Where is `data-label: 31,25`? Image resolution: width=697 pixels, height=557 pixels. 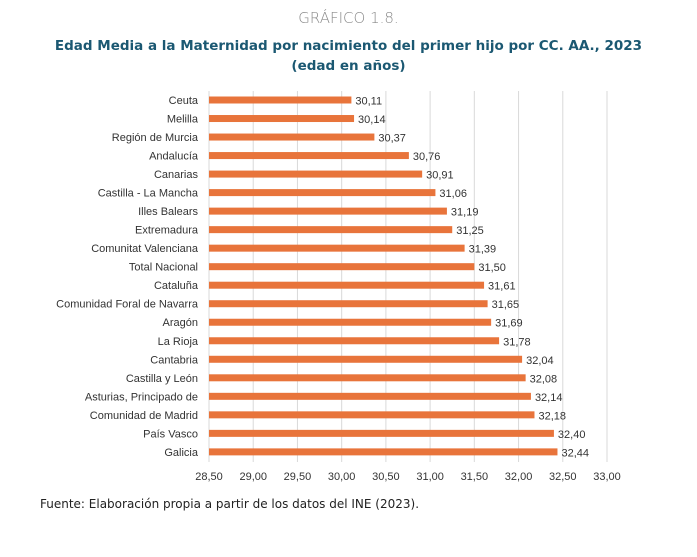 data-label: 31,25 is located at coordinates (470, 231).